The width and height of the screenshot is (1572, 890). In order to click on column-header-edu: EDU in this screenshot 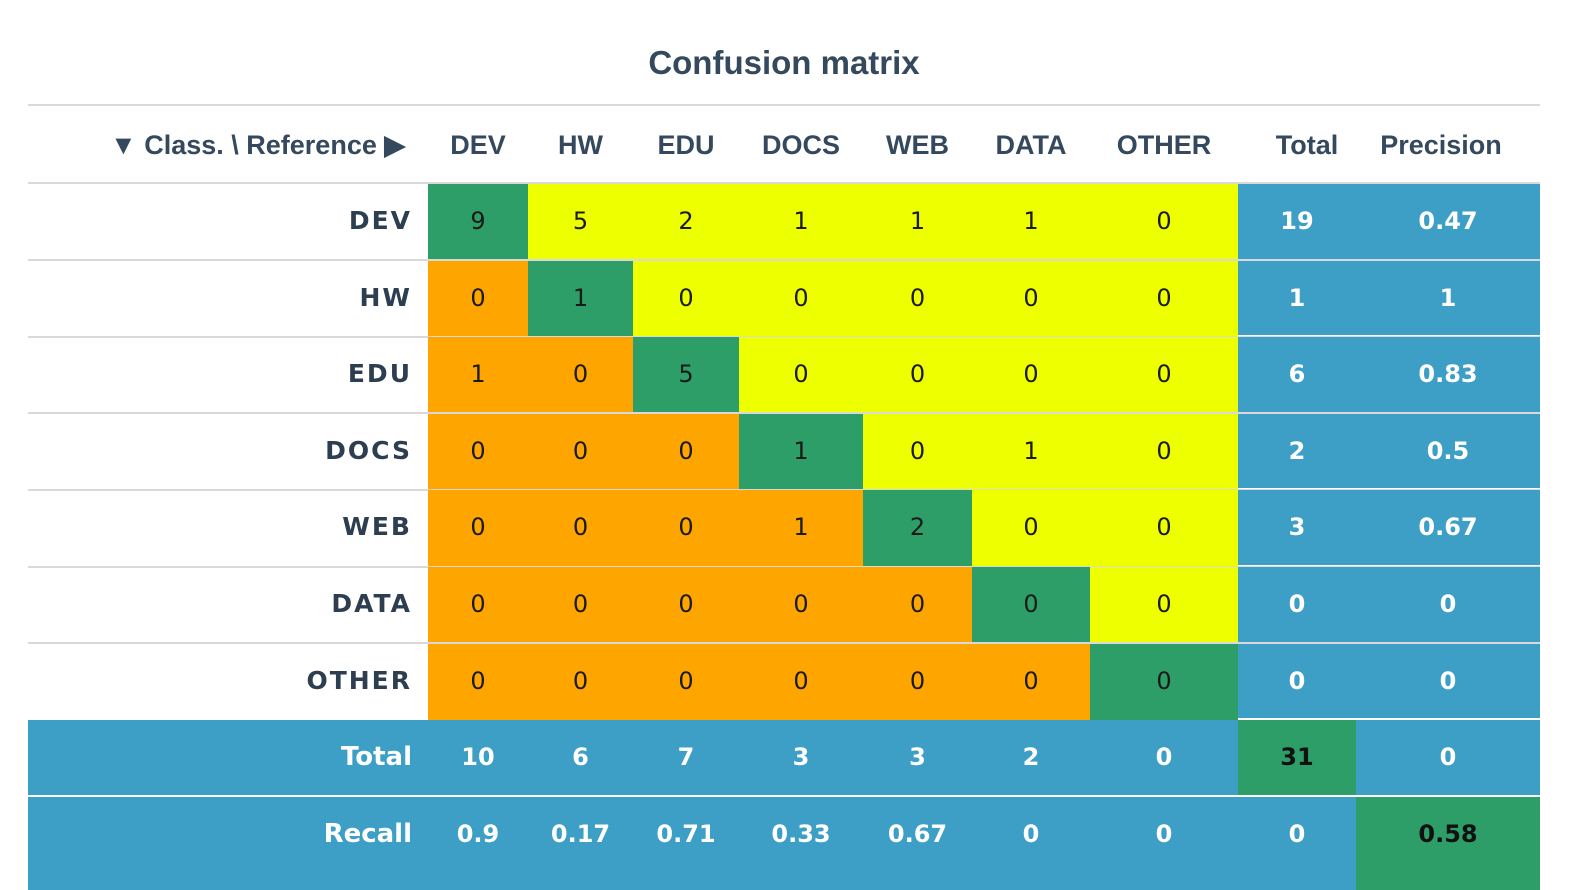, I will do `click(686, 145)`.